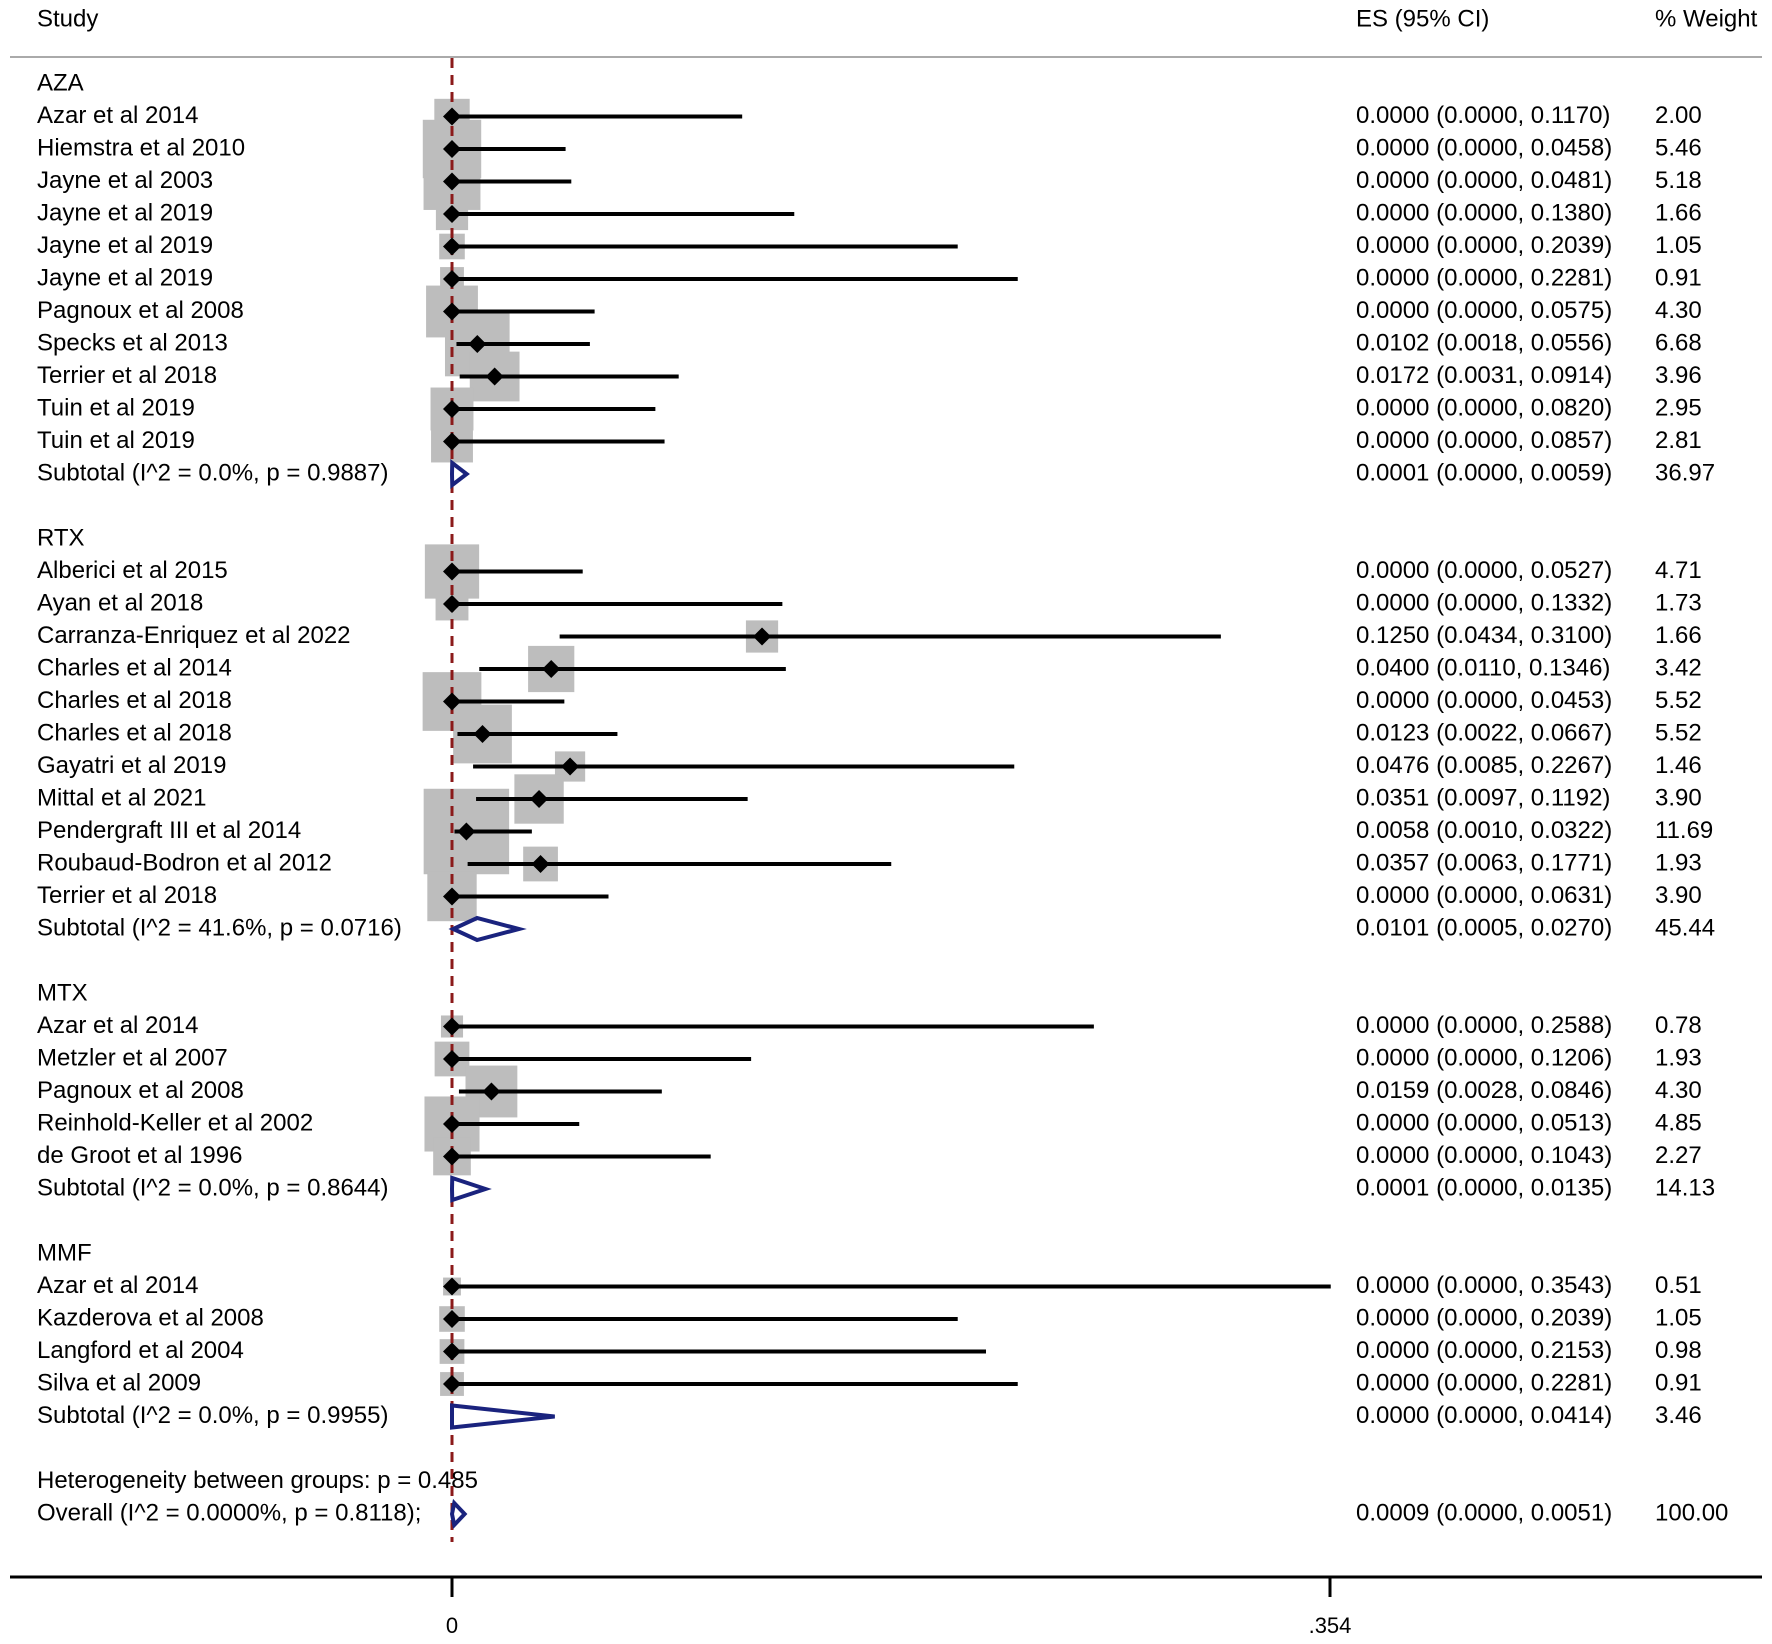  I want to click on es-ci-value: 0.0000 (0.0000, 0.0527), so click(1484, 570).